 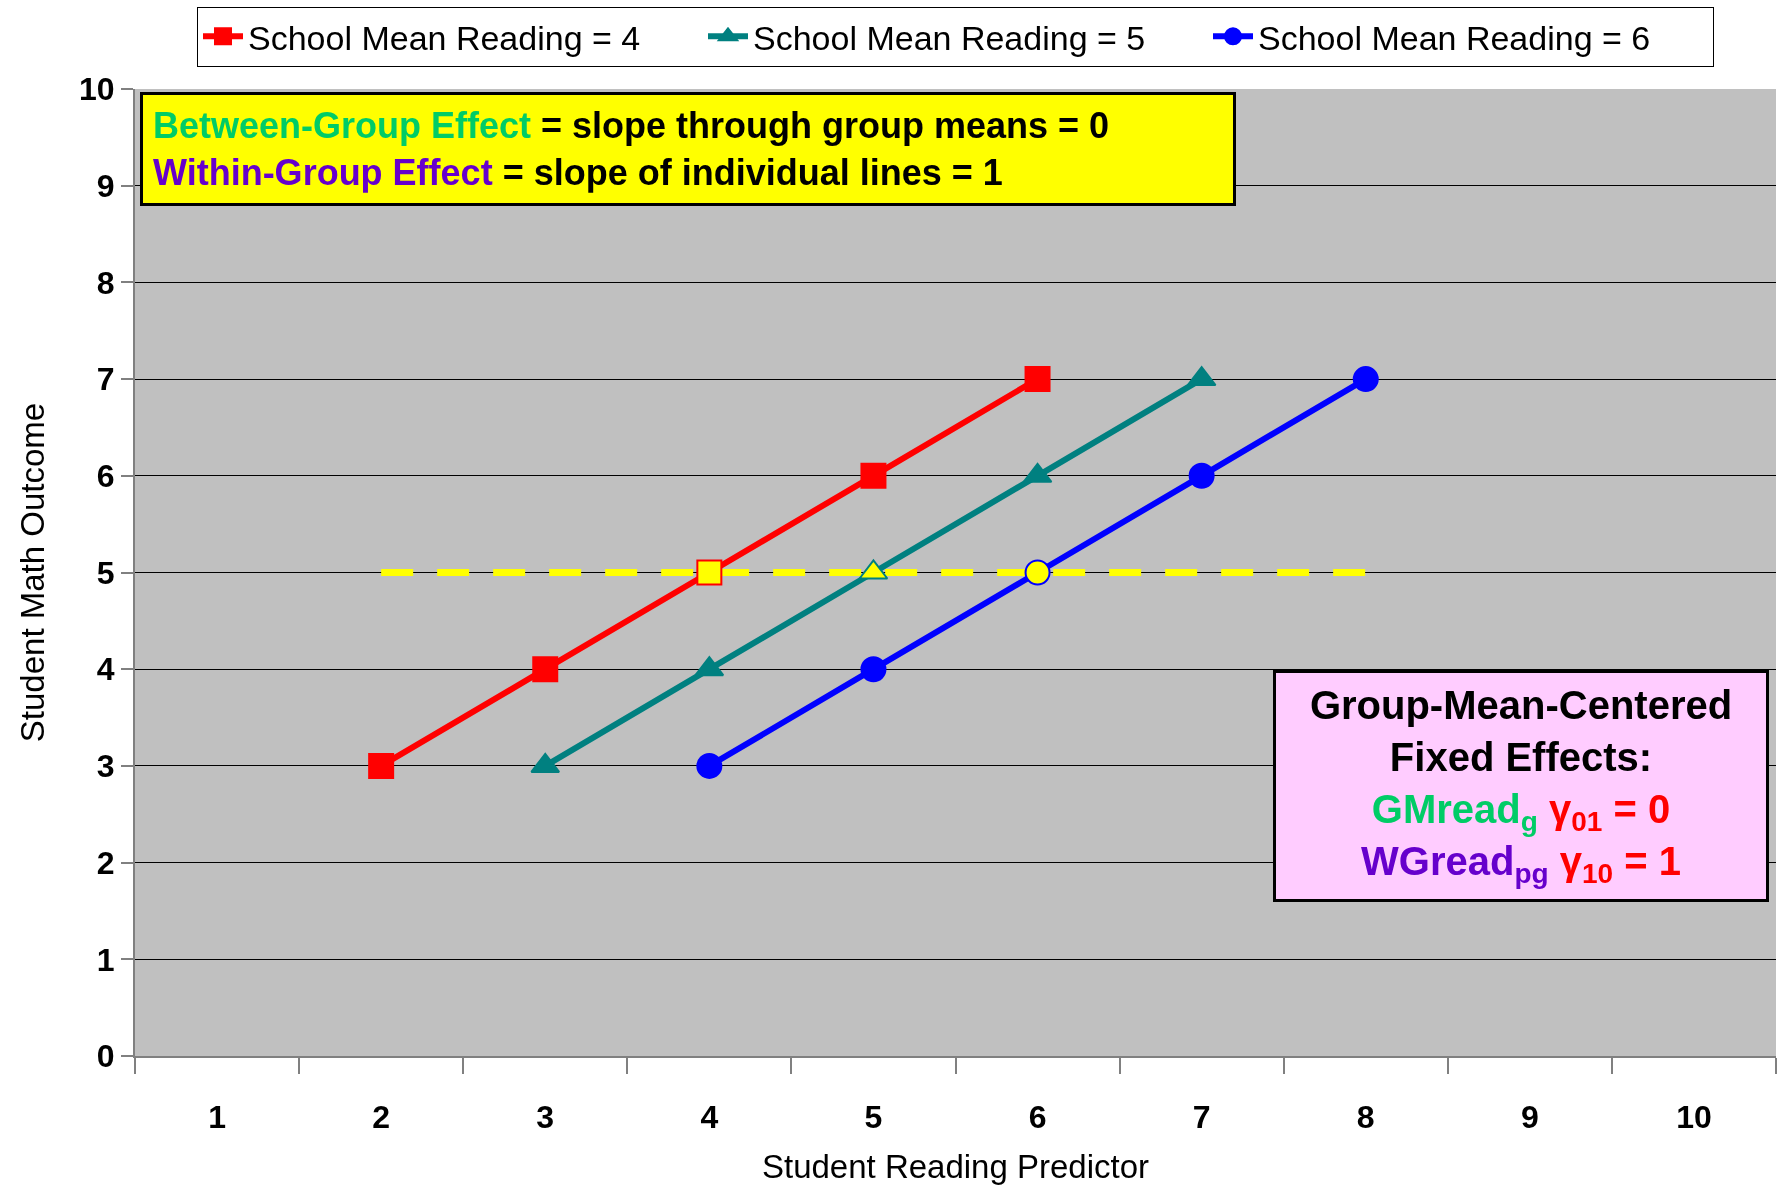 I want to click on y-tick-label: 4, so click(x=105, y=669).